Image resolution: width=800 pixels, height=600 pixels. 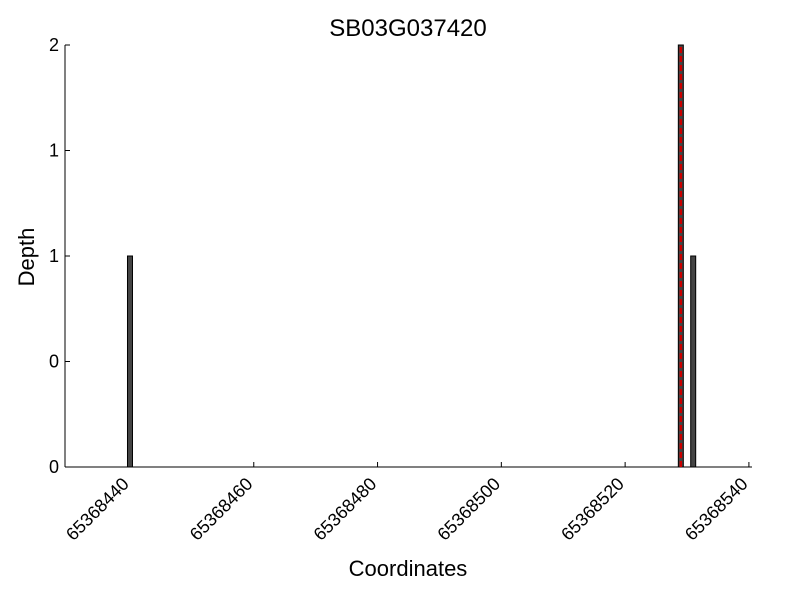 I want to click on x-tick-label: 65368500, so click(x=468, y=509).